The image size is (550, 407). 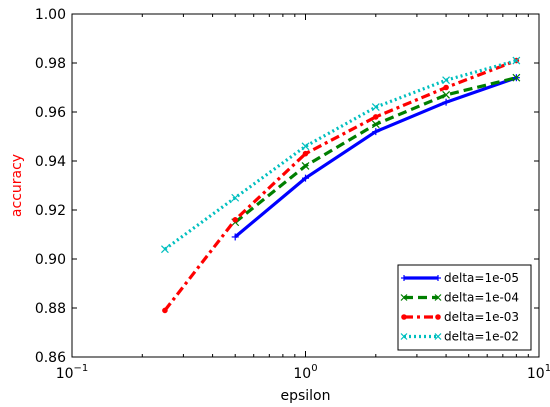 What do you see at coordinates (50, 309) in the screenshot?
I see `y-tick-label: 0.88` at bounding box center [50, 309].